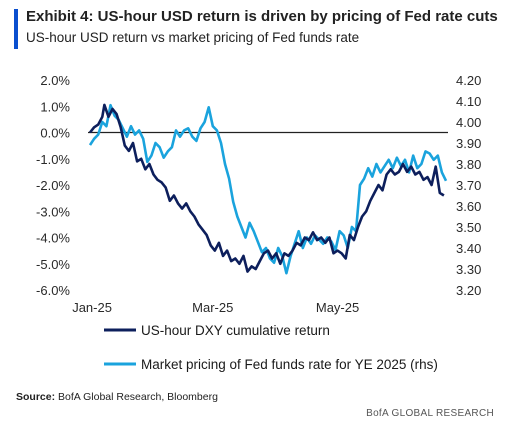 The width and height of the screenshot is (508, 426). What do you see at coordinates (337, 307) in the screenshot?
I see `x-tick-label: May-25` at bounding box center [337, 307].